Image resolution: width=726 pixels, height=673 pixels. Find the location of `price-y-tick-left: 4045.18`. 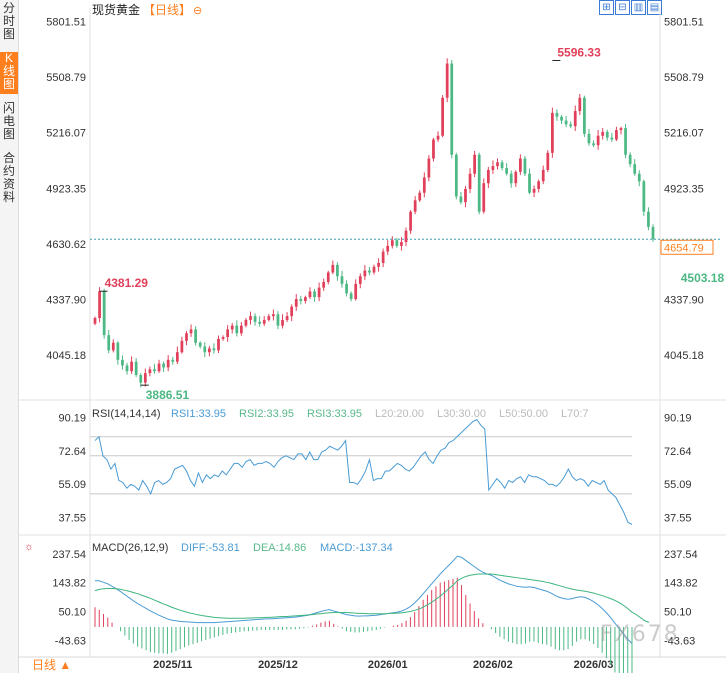

price-y-tick-left: 4045.18 is located at coordinates (66, 356).